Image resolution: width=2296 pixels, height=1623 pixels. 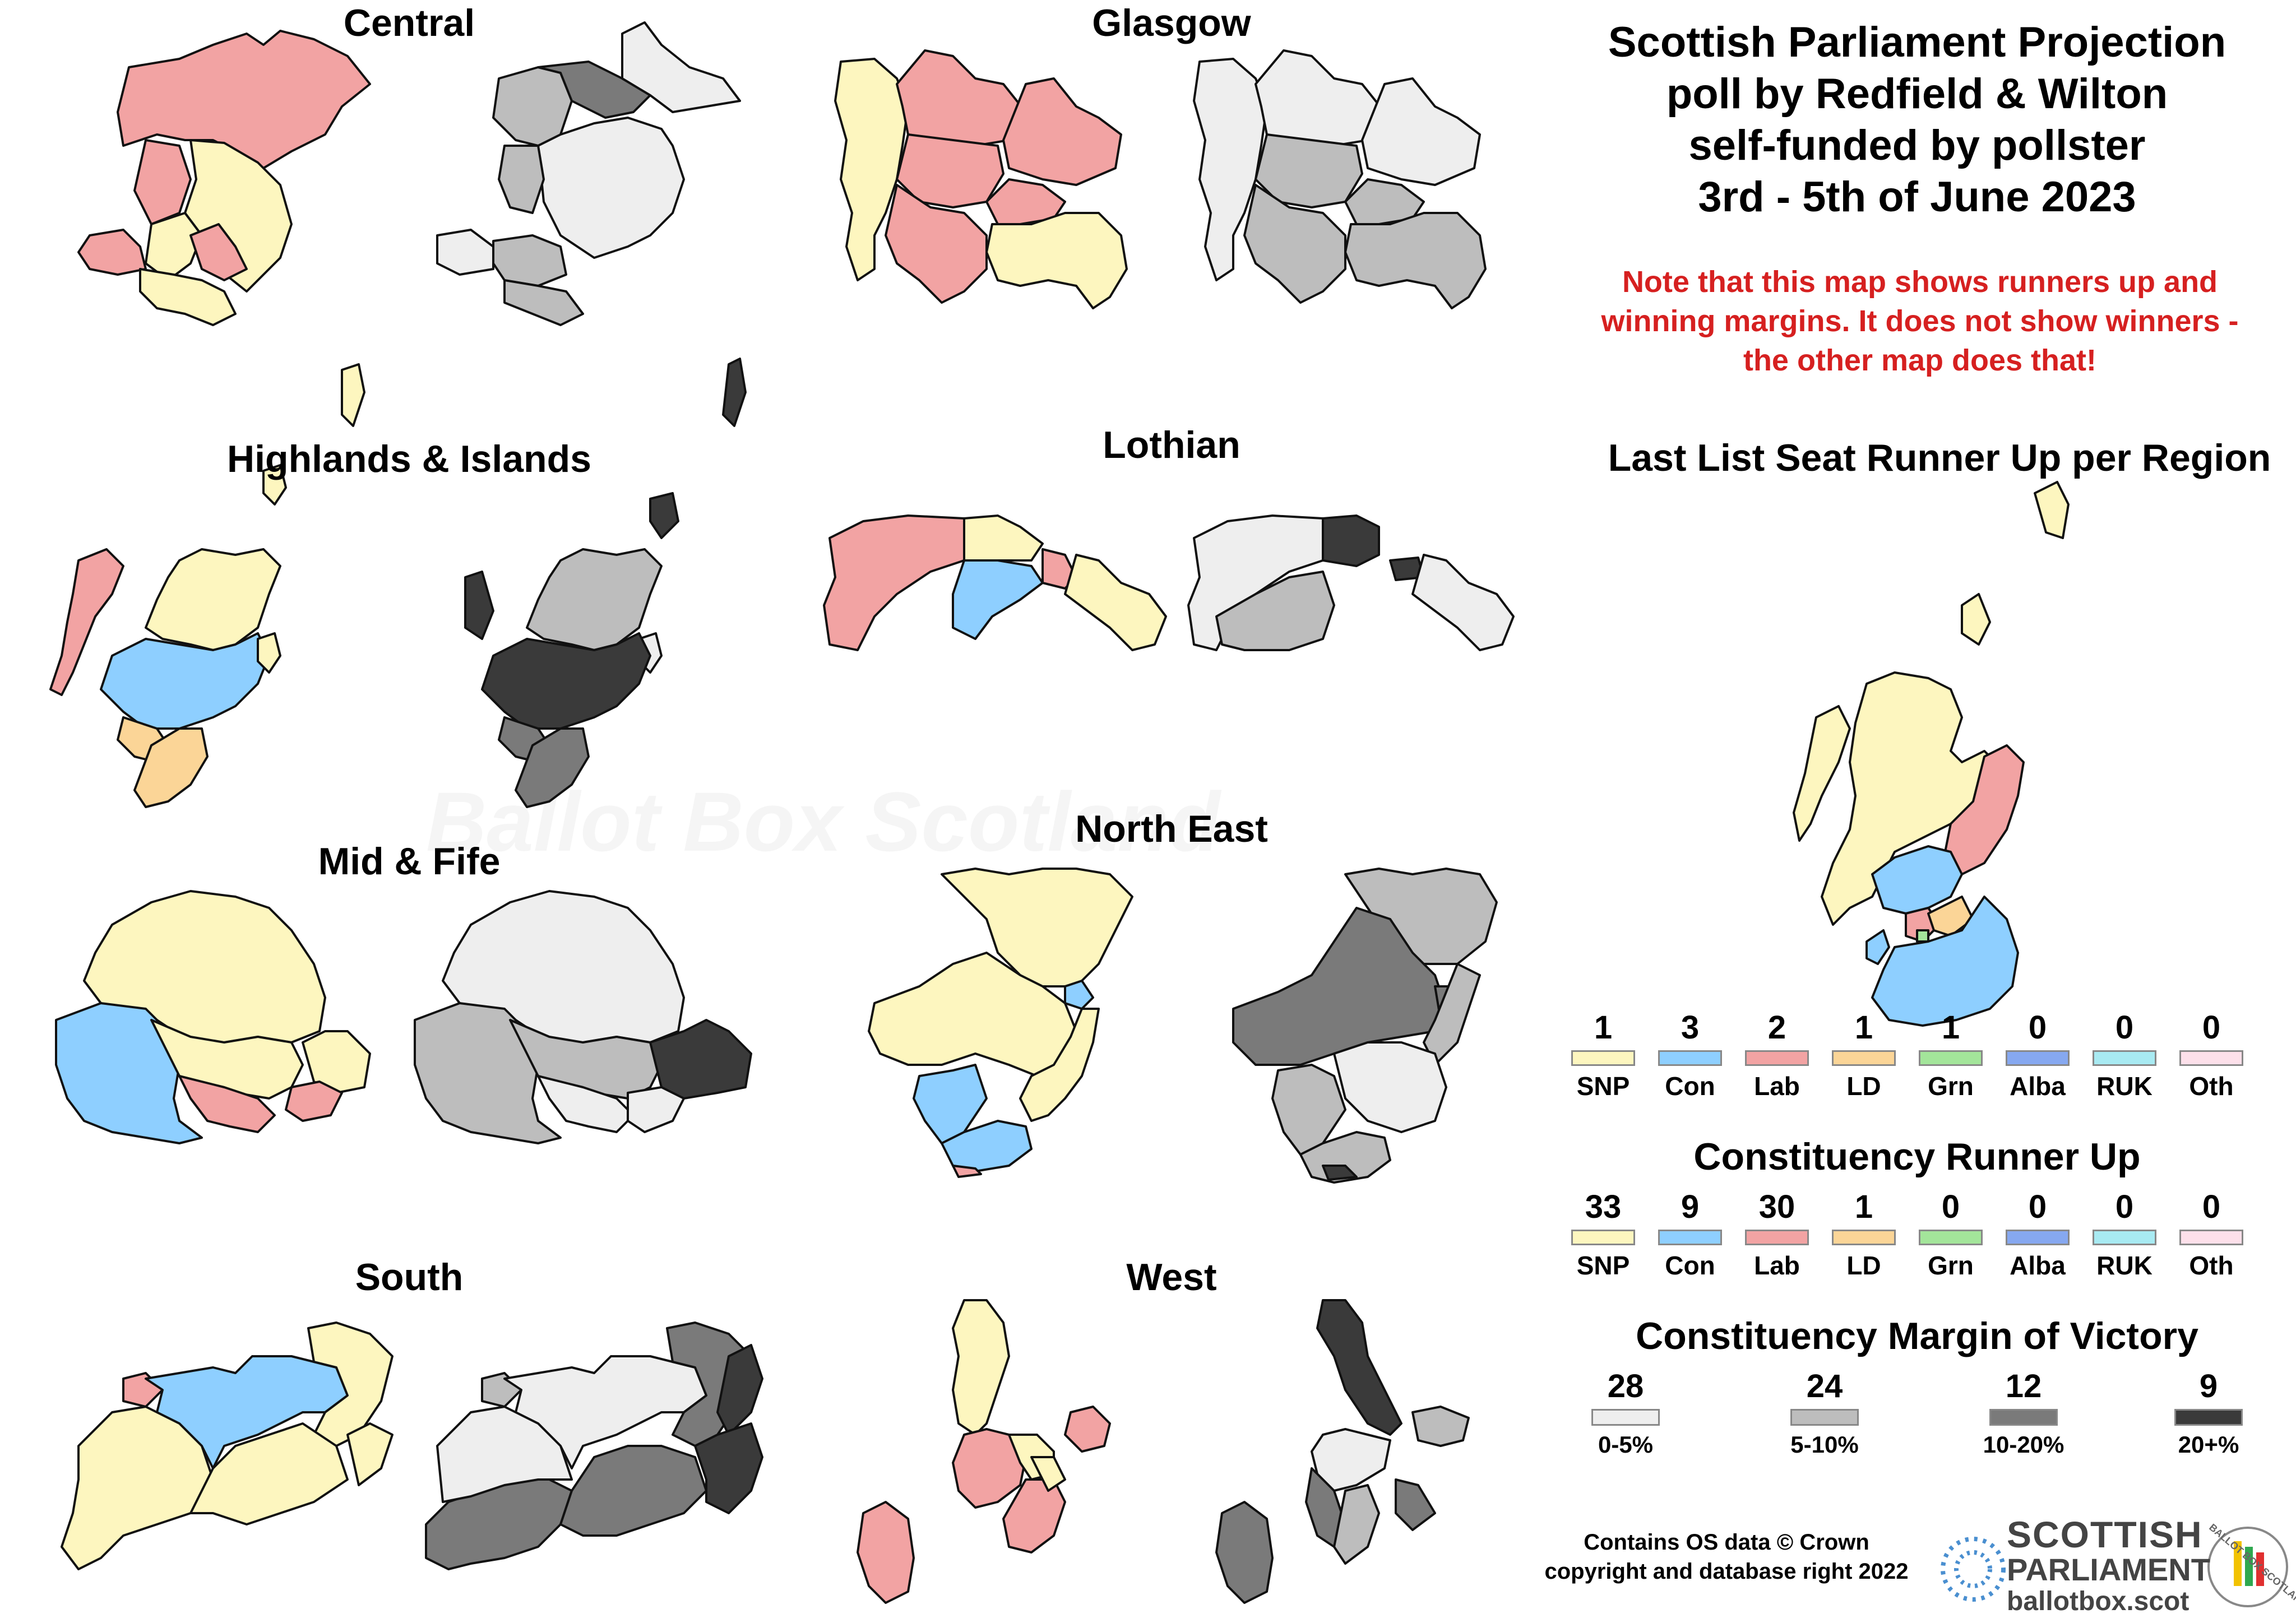 I want to click on constituency-runner-up-title: Constituency Runner Up, so click(x=1917, y=1157).